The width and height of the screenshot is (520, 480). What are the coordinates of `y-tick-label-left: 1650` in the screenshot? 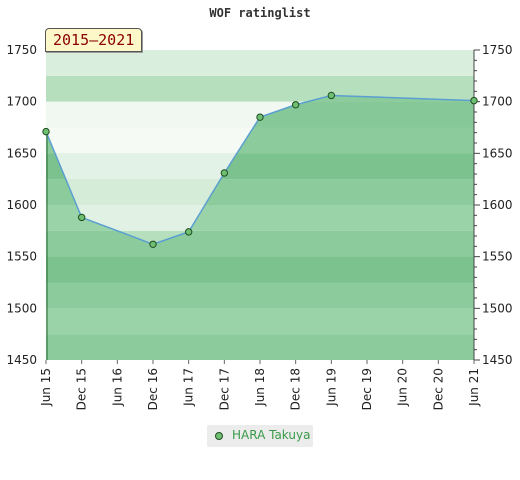 It's located at (21, 153).